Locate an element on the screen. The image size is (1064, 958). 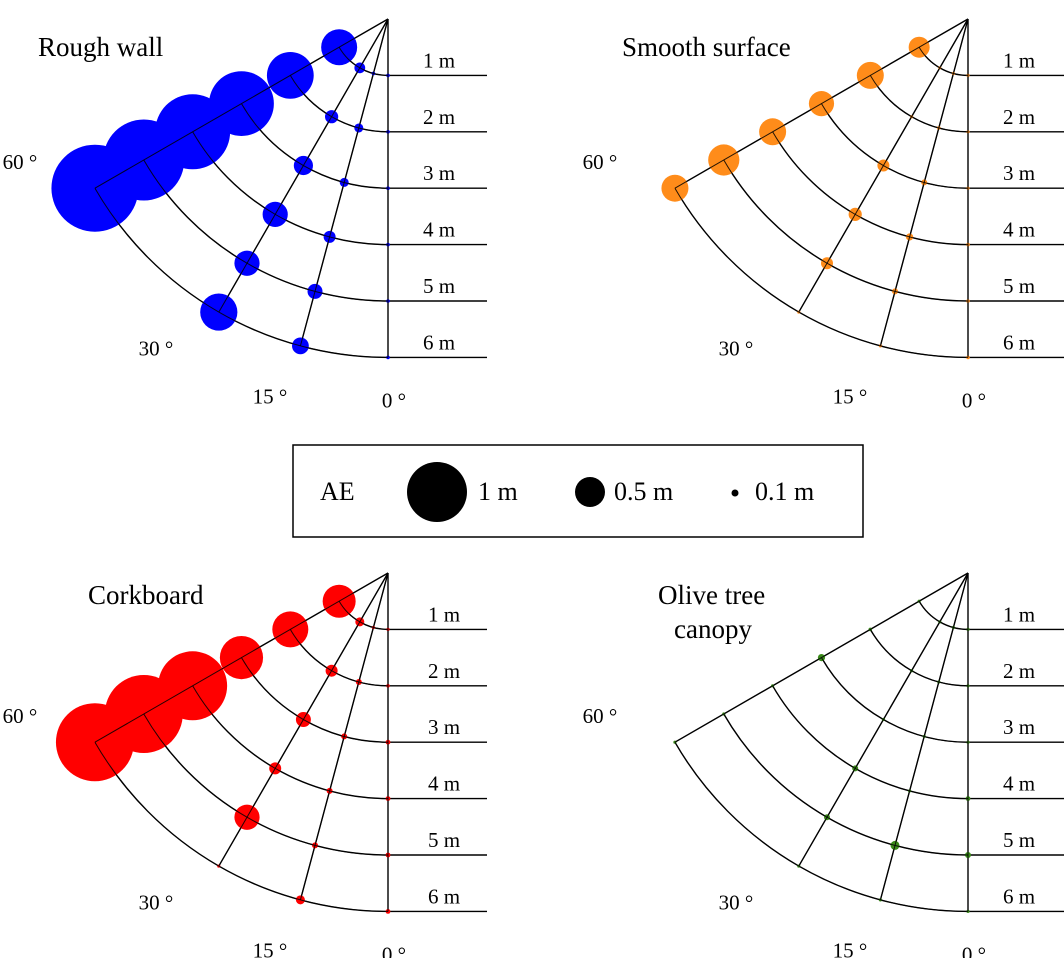
legend-marker-0.5m is located at coordinates (590, 492).